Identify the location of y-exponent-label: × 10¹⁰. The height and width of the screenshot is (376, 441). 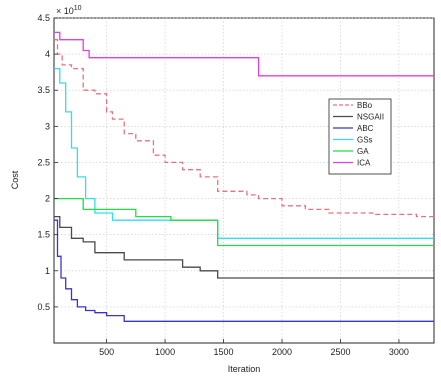
(69, 10).